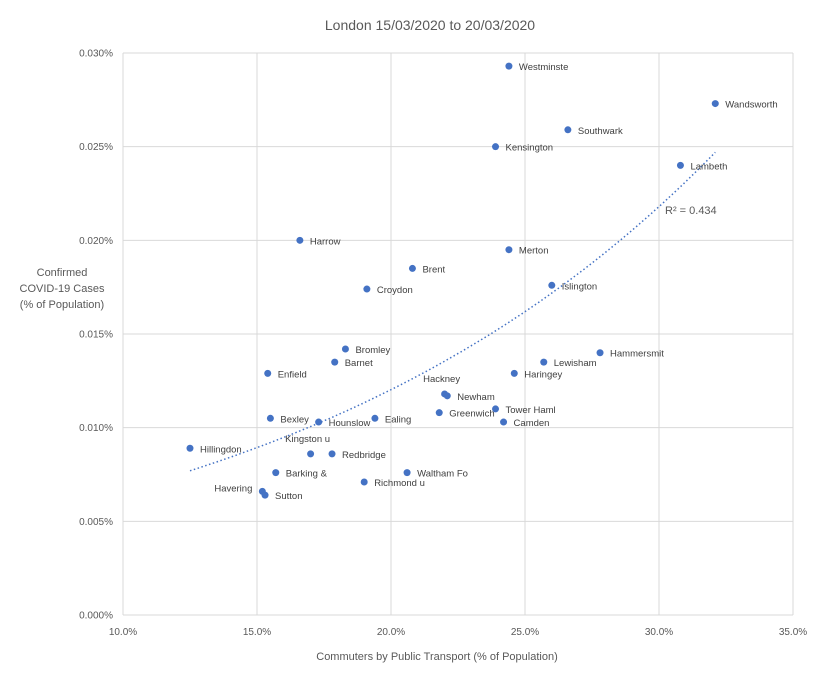  I want to click on data-point-label: Kensington, so click(530, 148).